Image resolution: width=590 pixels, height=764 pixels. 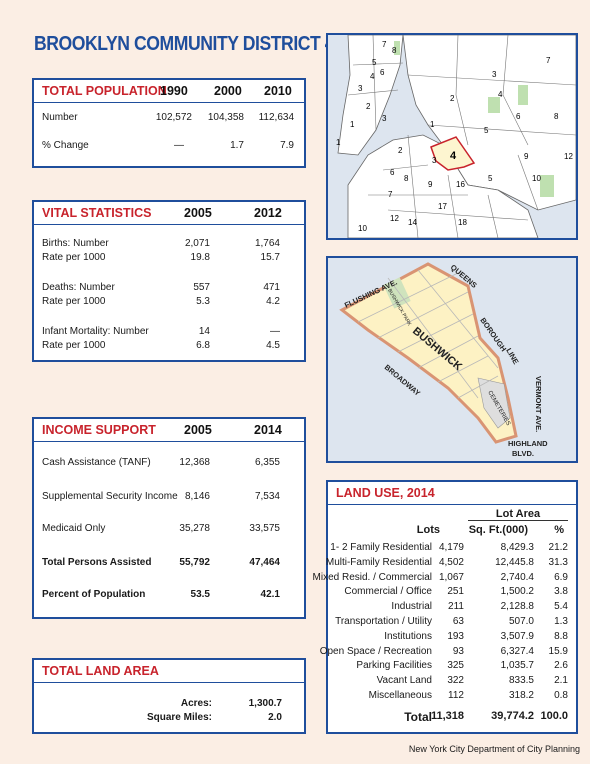 What do you see at coordinates (528, 443) in the screenshot?
I see `street-label-highland: HIGHLAND` at bounding box center [528, 443].